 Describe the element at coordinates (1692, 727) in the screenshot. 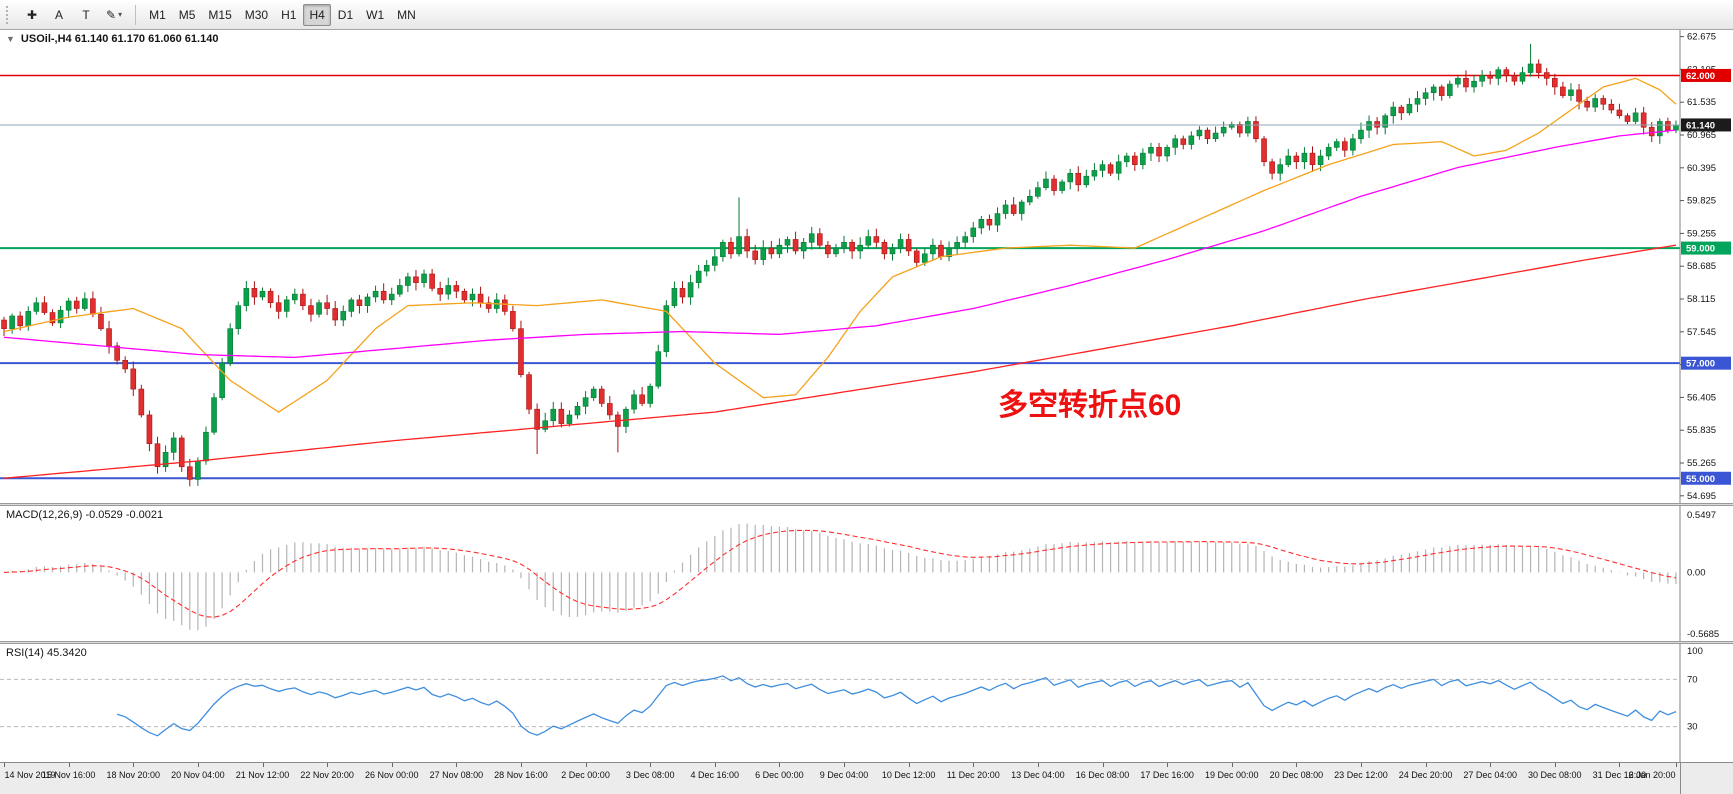

I see `rsi-axis-label: 30` at that location.